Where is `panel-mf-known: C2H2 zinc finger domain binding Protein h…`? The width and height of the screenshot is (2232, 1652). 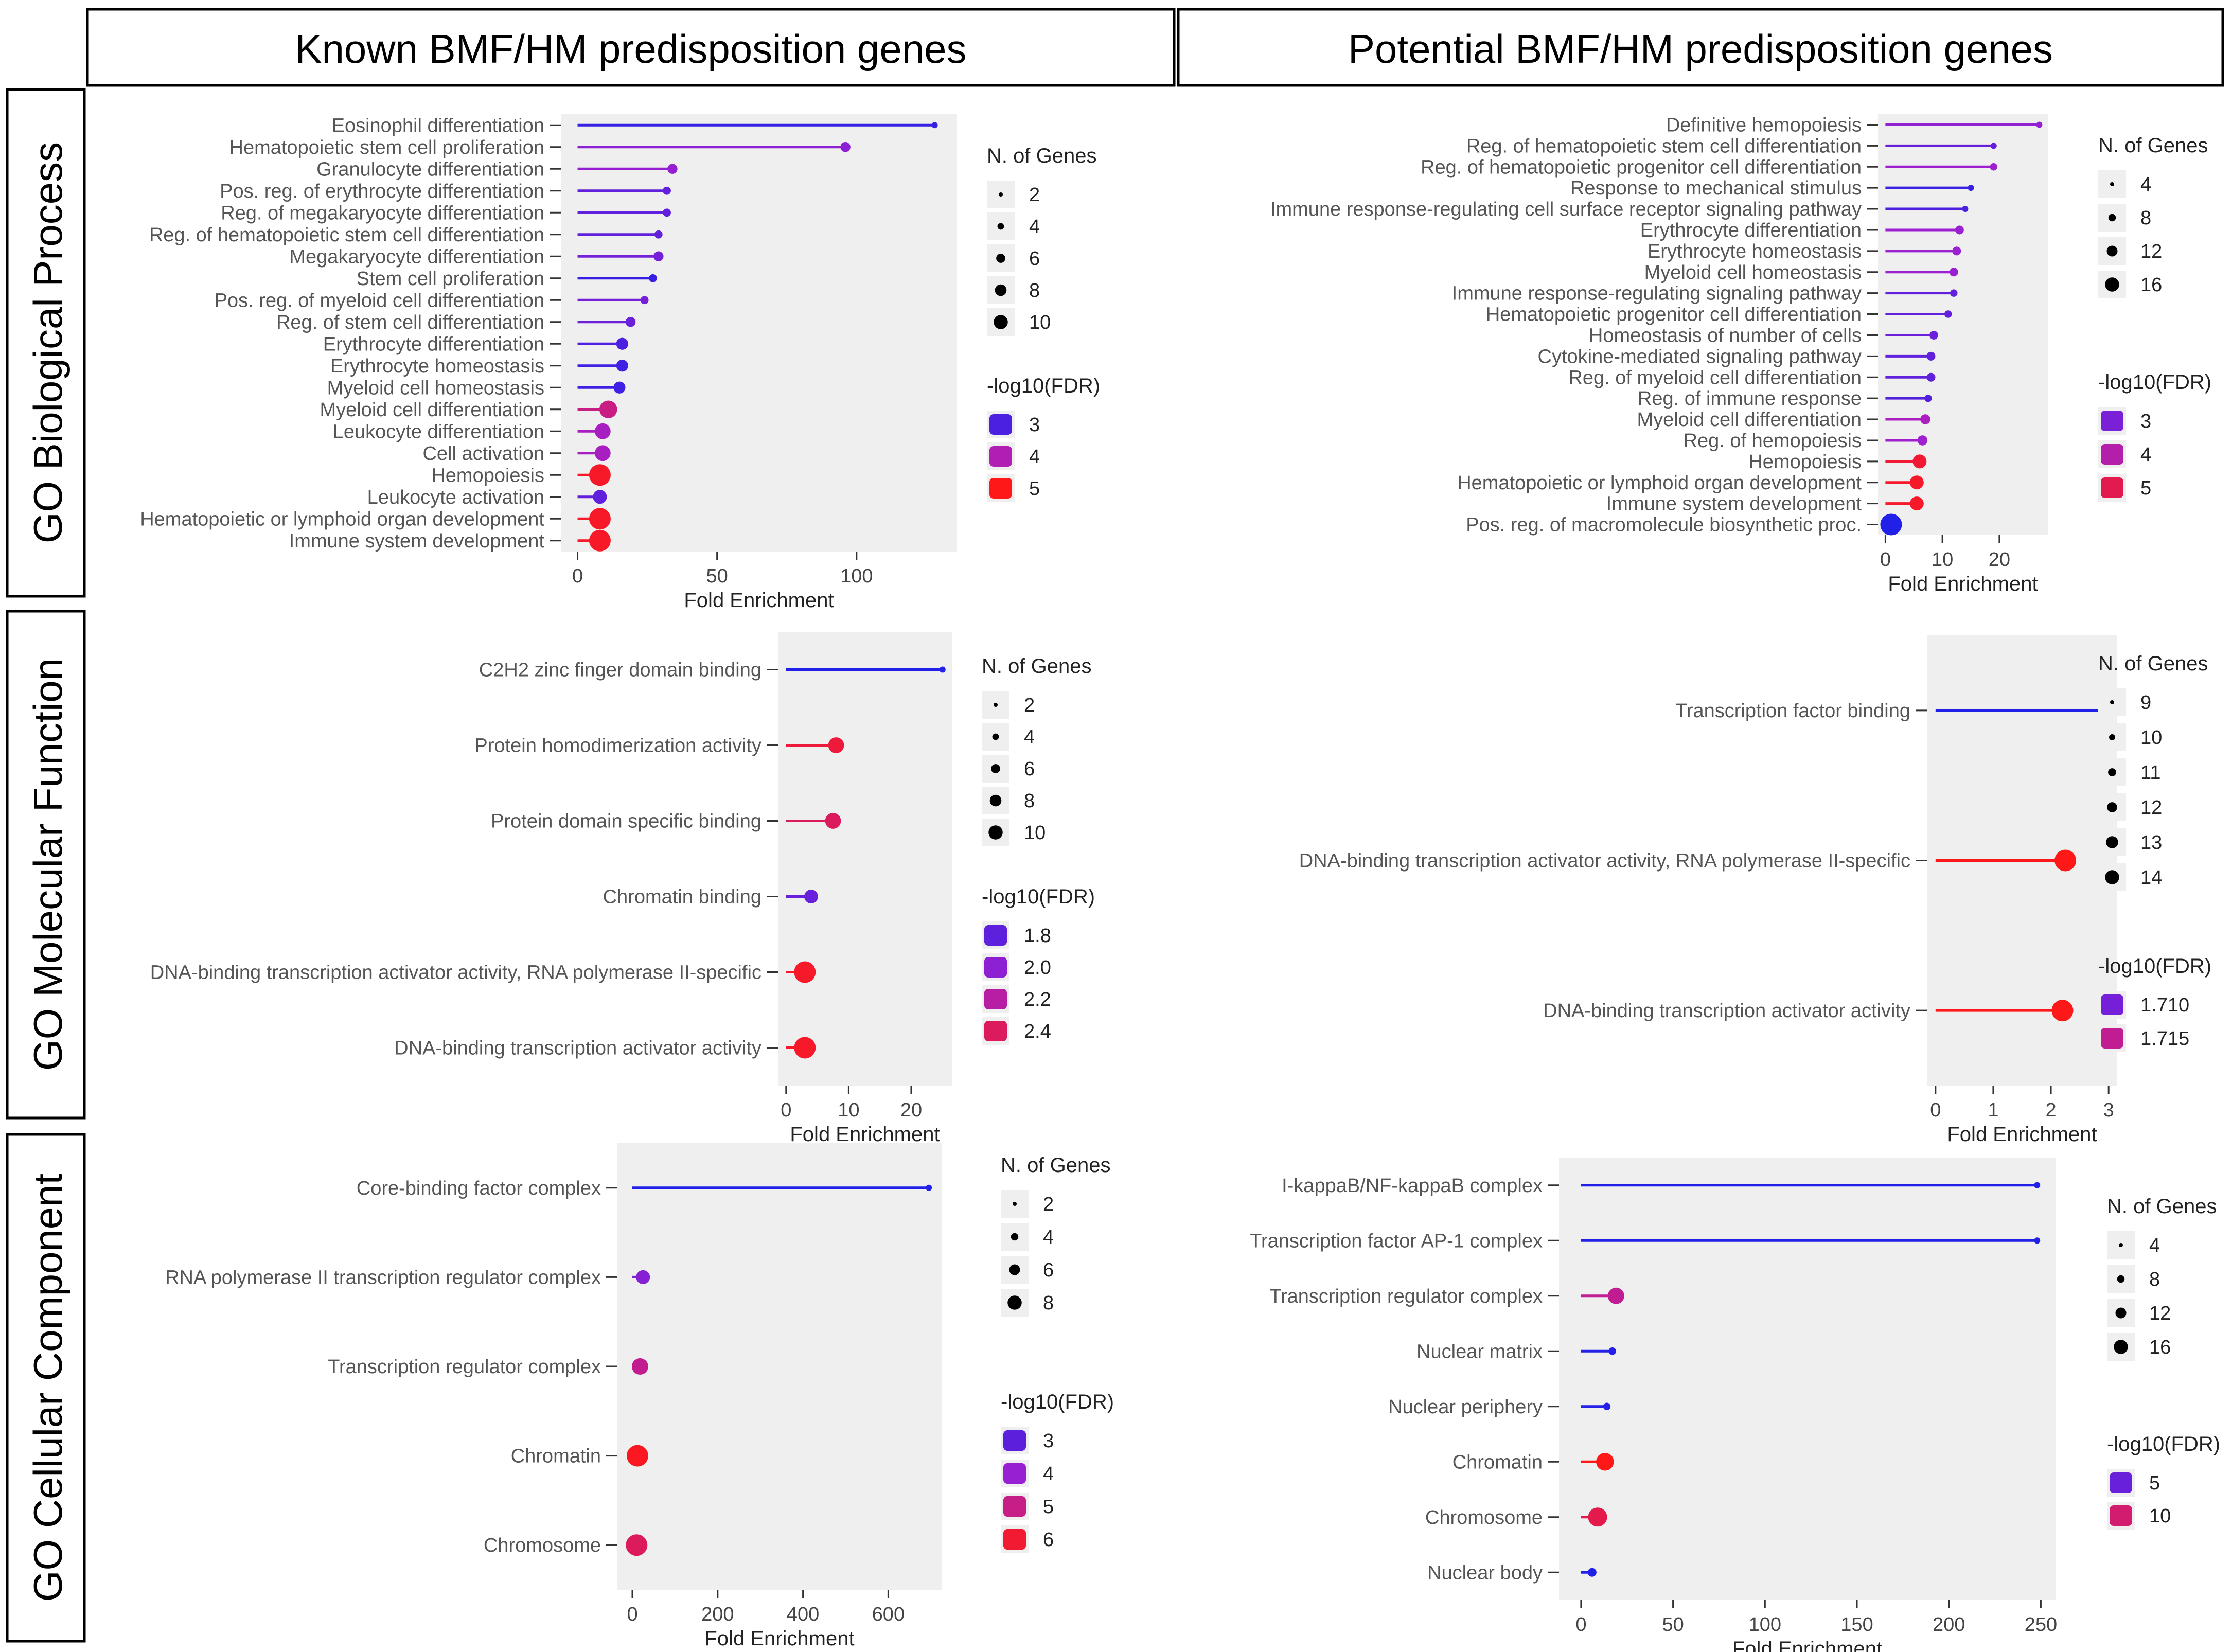 panel-mf-known: C2H2 zinc finger domain binding Protein h… is located at coordinates (622, 889).